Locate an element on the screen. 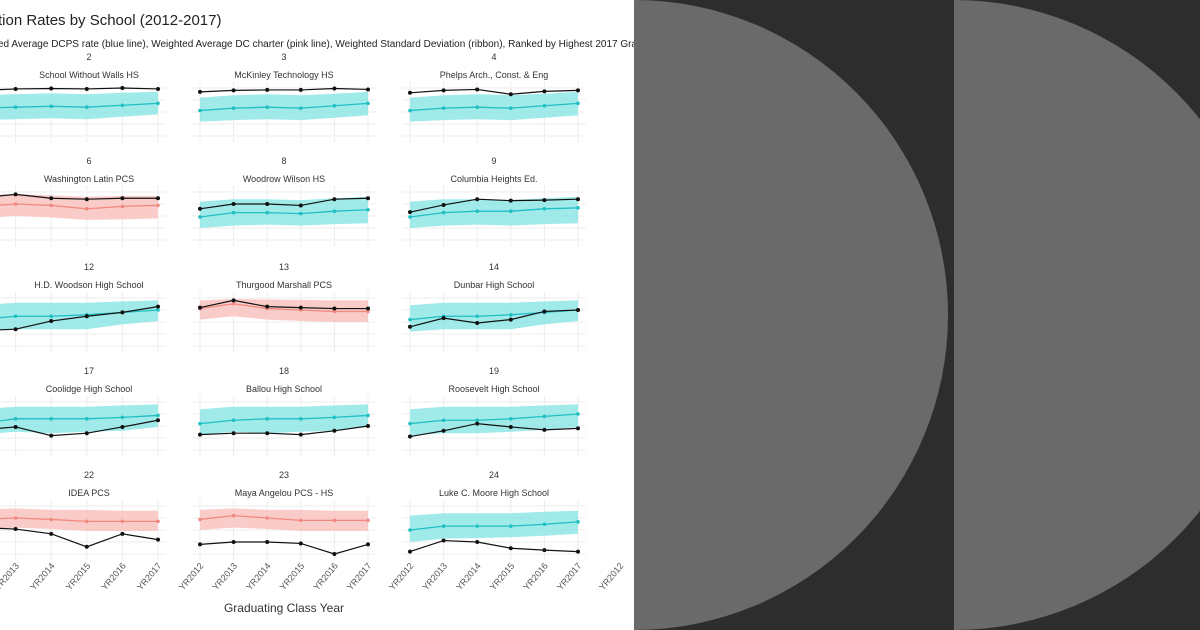  facet-school-name: Thurgood Marshall PCS is located at coordinates (284, 285).